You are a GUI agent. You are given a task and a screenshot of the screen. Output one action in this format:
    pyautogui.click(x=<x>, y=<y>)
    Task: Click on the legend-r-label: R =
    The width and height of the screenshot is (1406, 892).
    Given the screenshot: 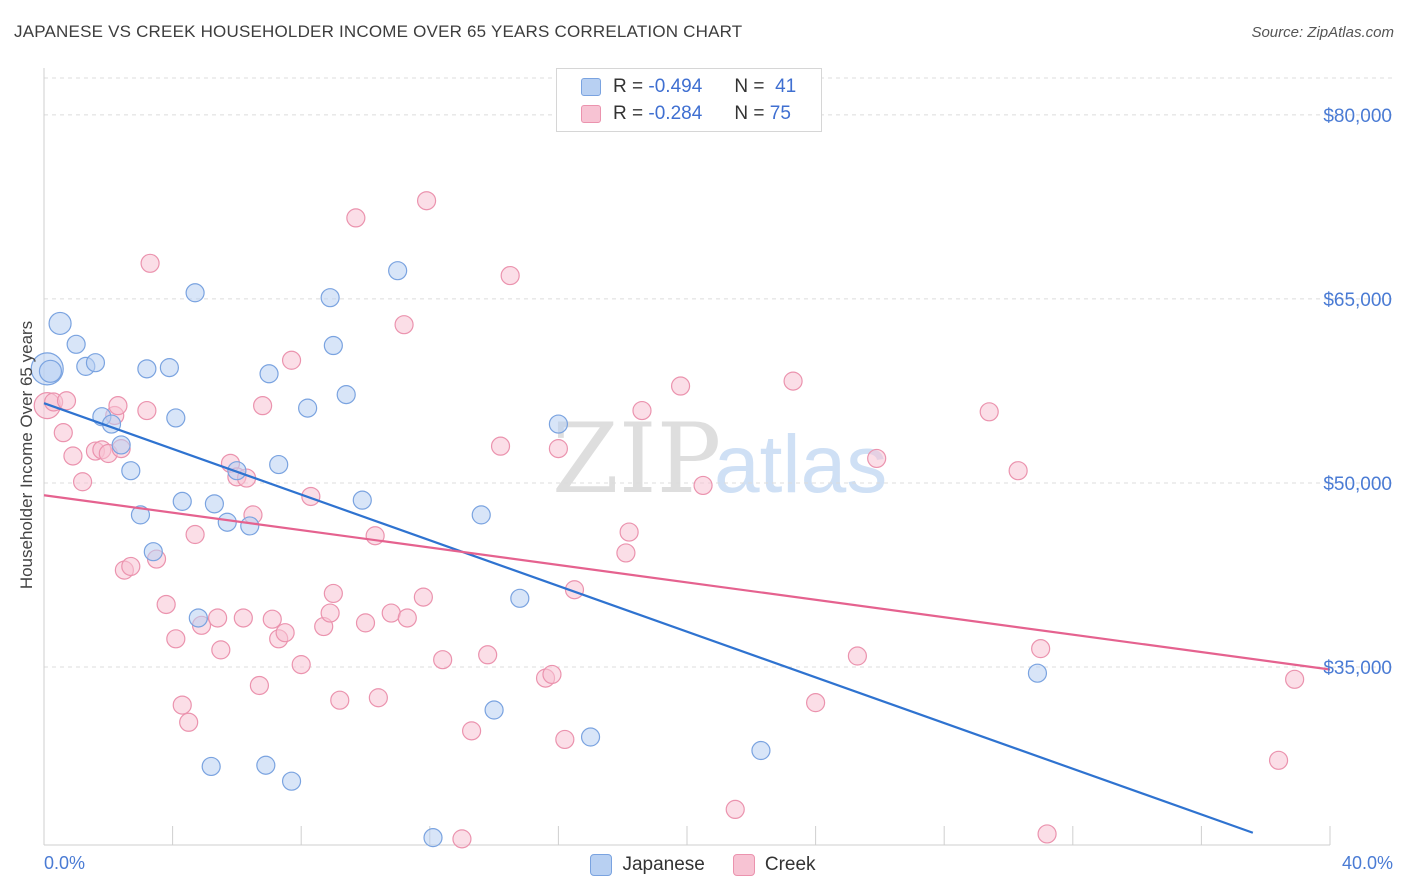 What is the action you would take?
    pyautogui.click(x=628, y=113)
    